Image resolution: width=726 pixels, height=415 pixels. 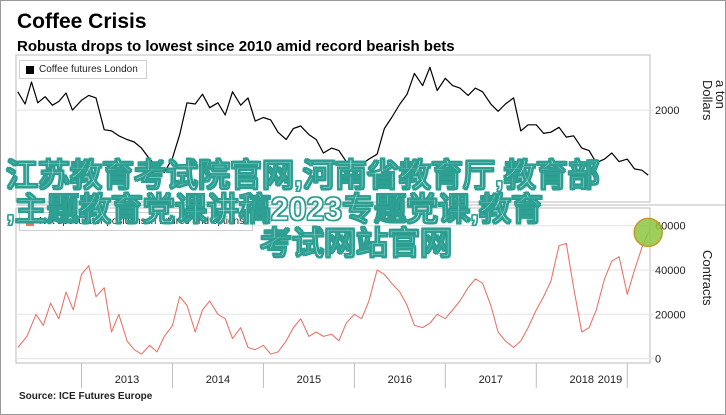 What do you see at coordinates (648, 232) in the screenshot?
I see `latest-value-marker` at bounding box center [648, 232].